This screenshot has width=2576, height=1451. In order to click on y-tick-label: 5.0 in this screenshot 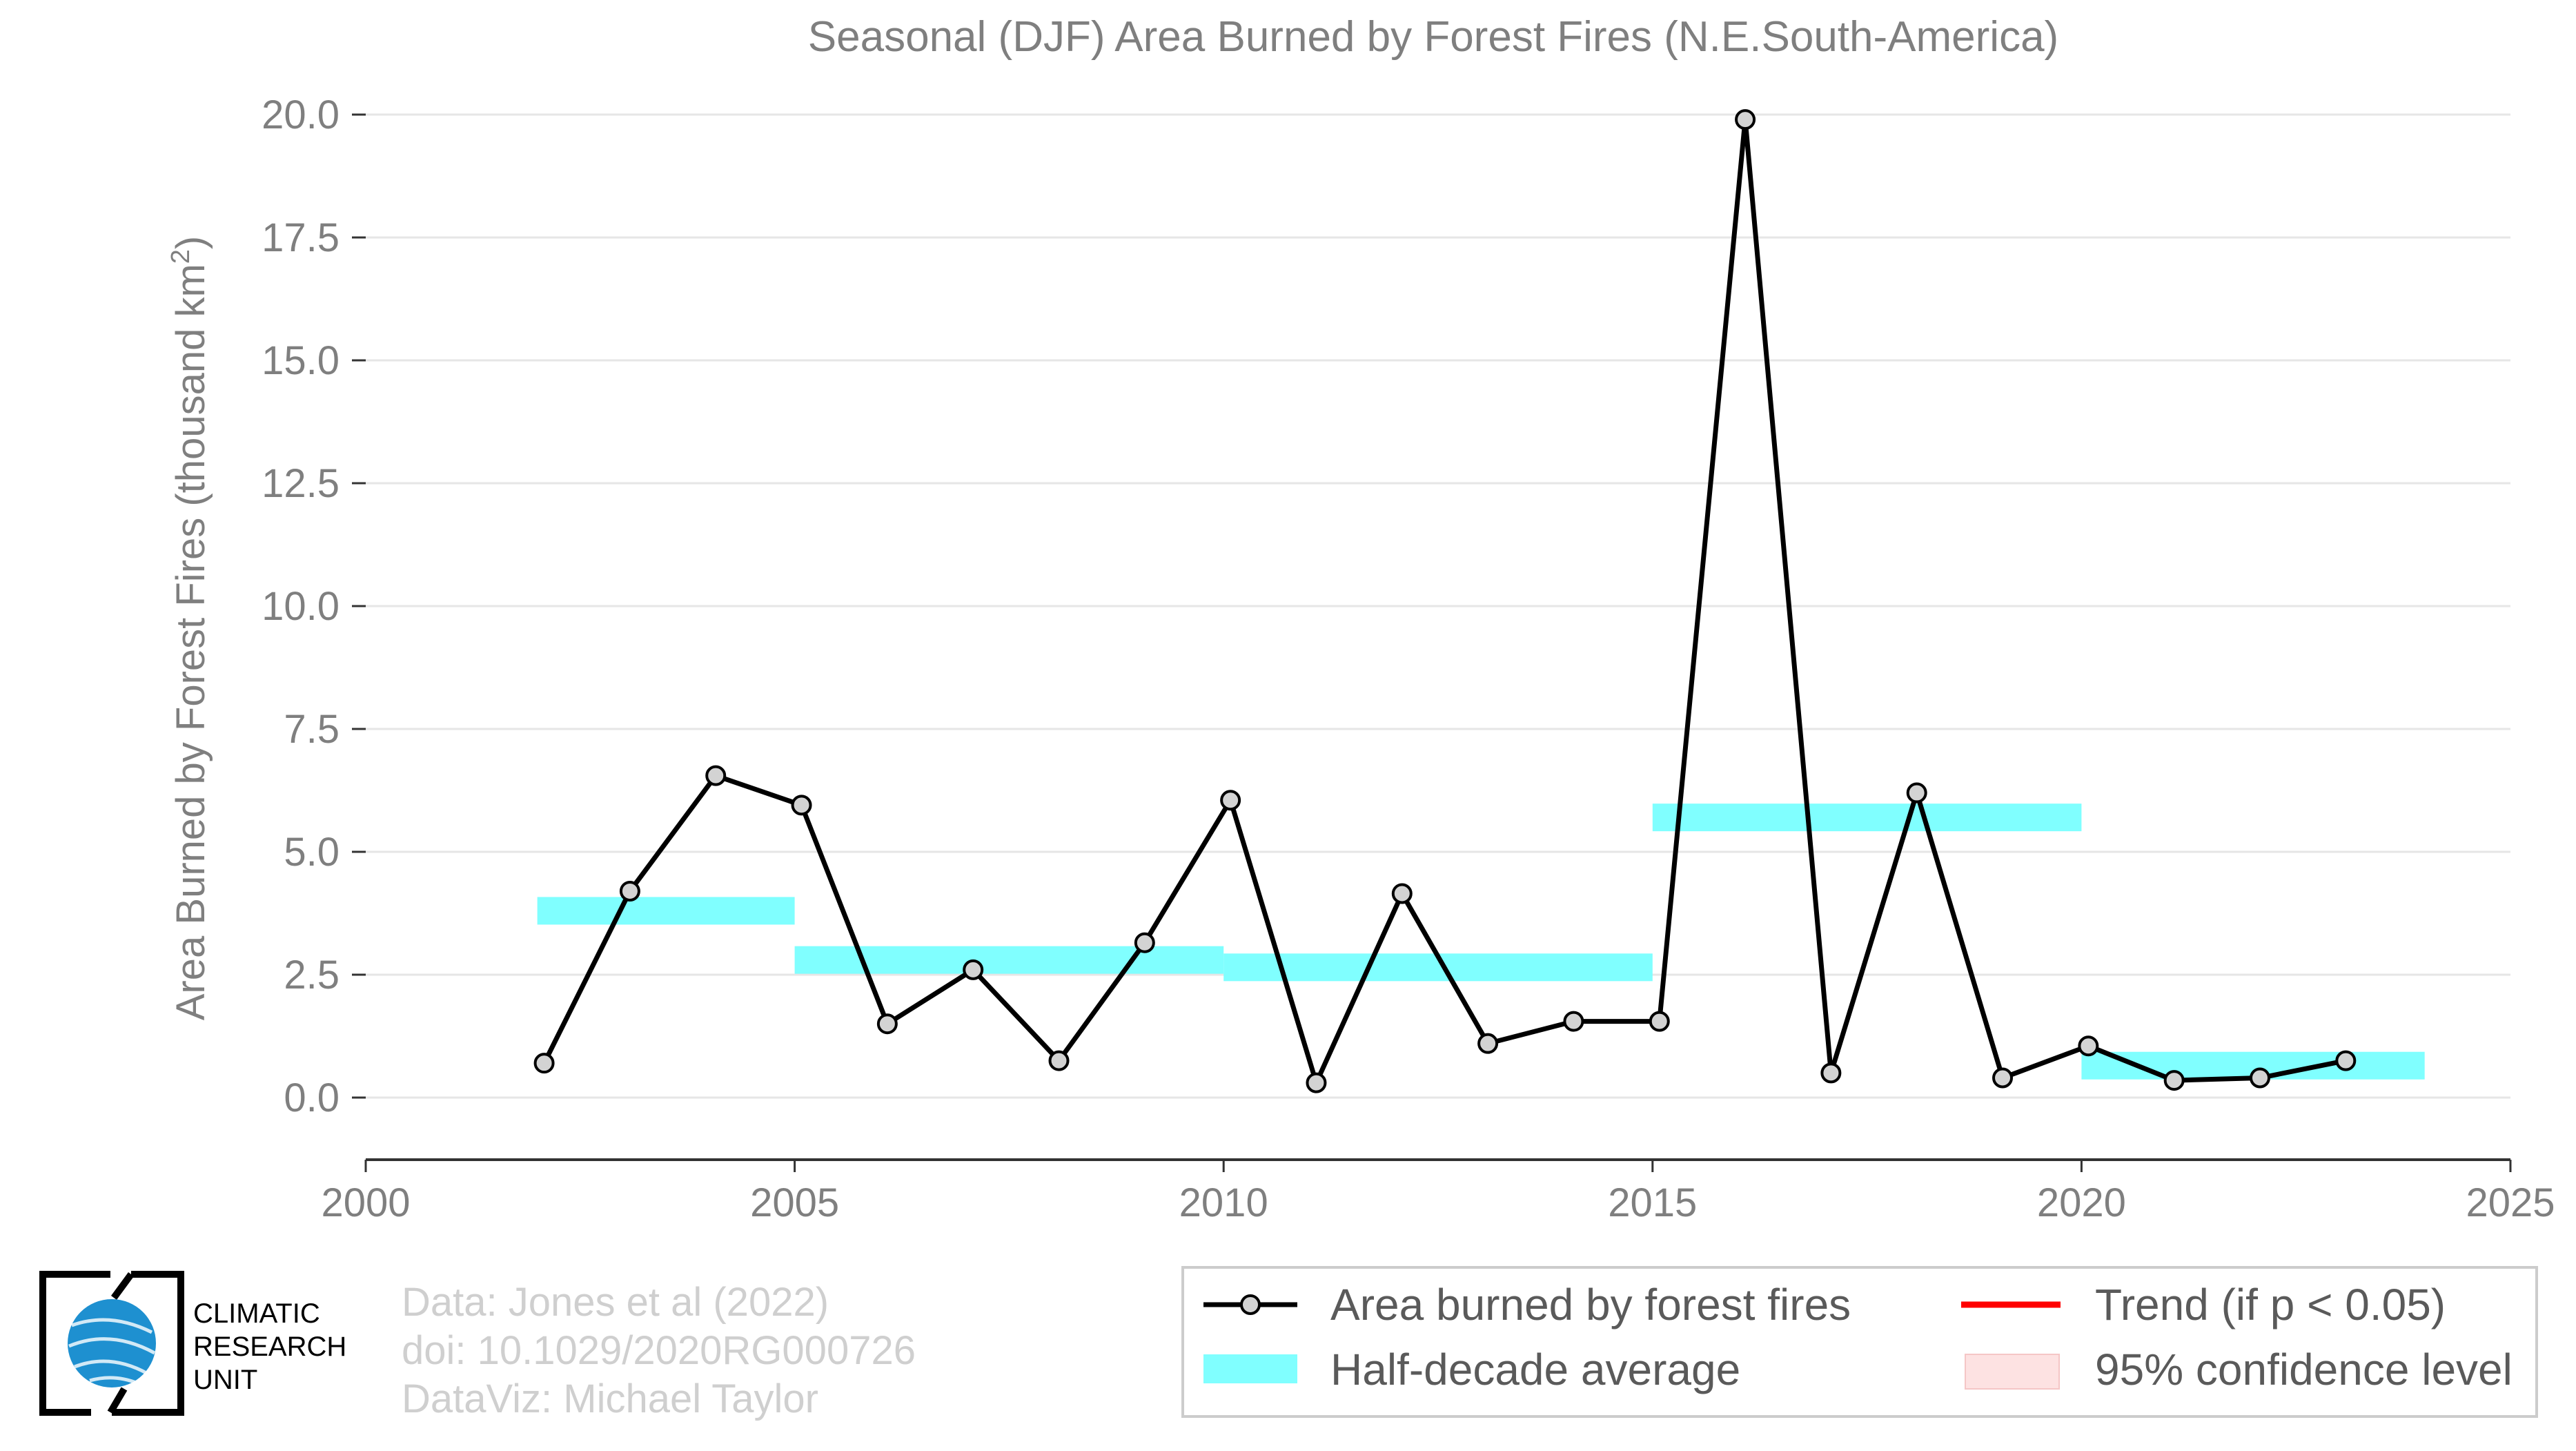, I will do `click(312, 852)`.